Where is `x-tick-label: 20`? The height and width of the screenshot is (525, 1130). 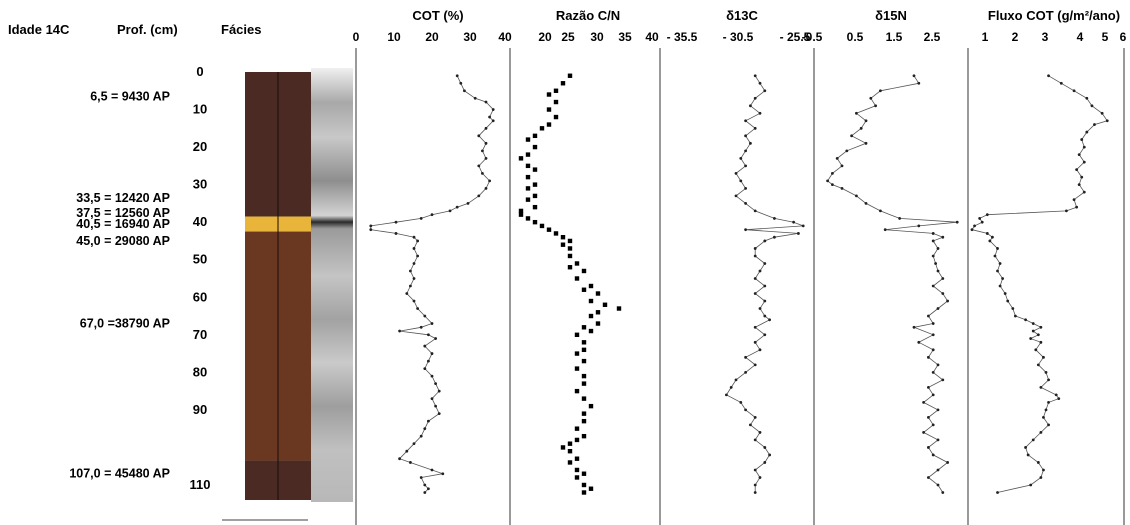 x-tick-label: 20 is located at coordinates (545, 37).